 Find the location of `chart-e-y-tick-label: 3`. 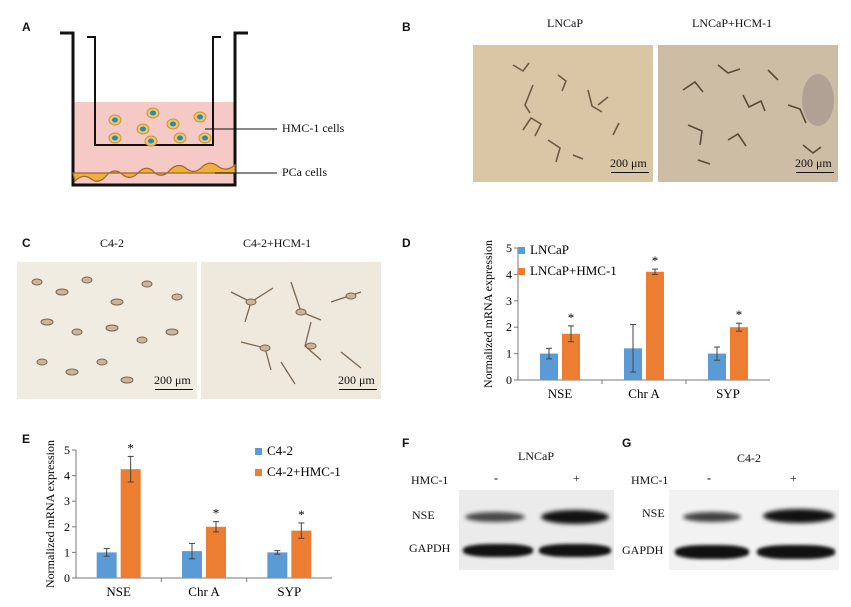

chart-e-y-tick-label: 3 is located at coordinates (67, 501).